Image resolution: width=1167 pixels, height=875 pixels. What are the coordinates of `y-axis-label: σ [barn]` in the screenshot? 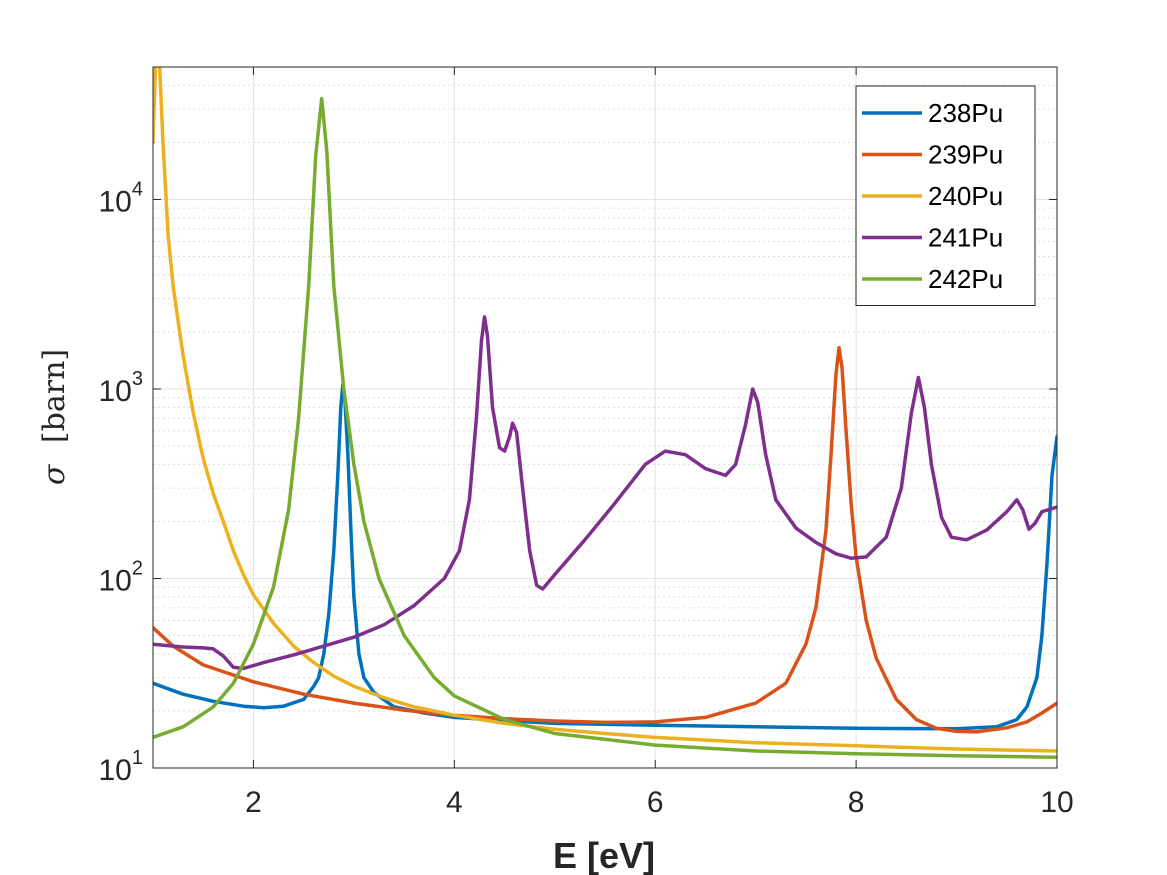 It's located at (54, 417).